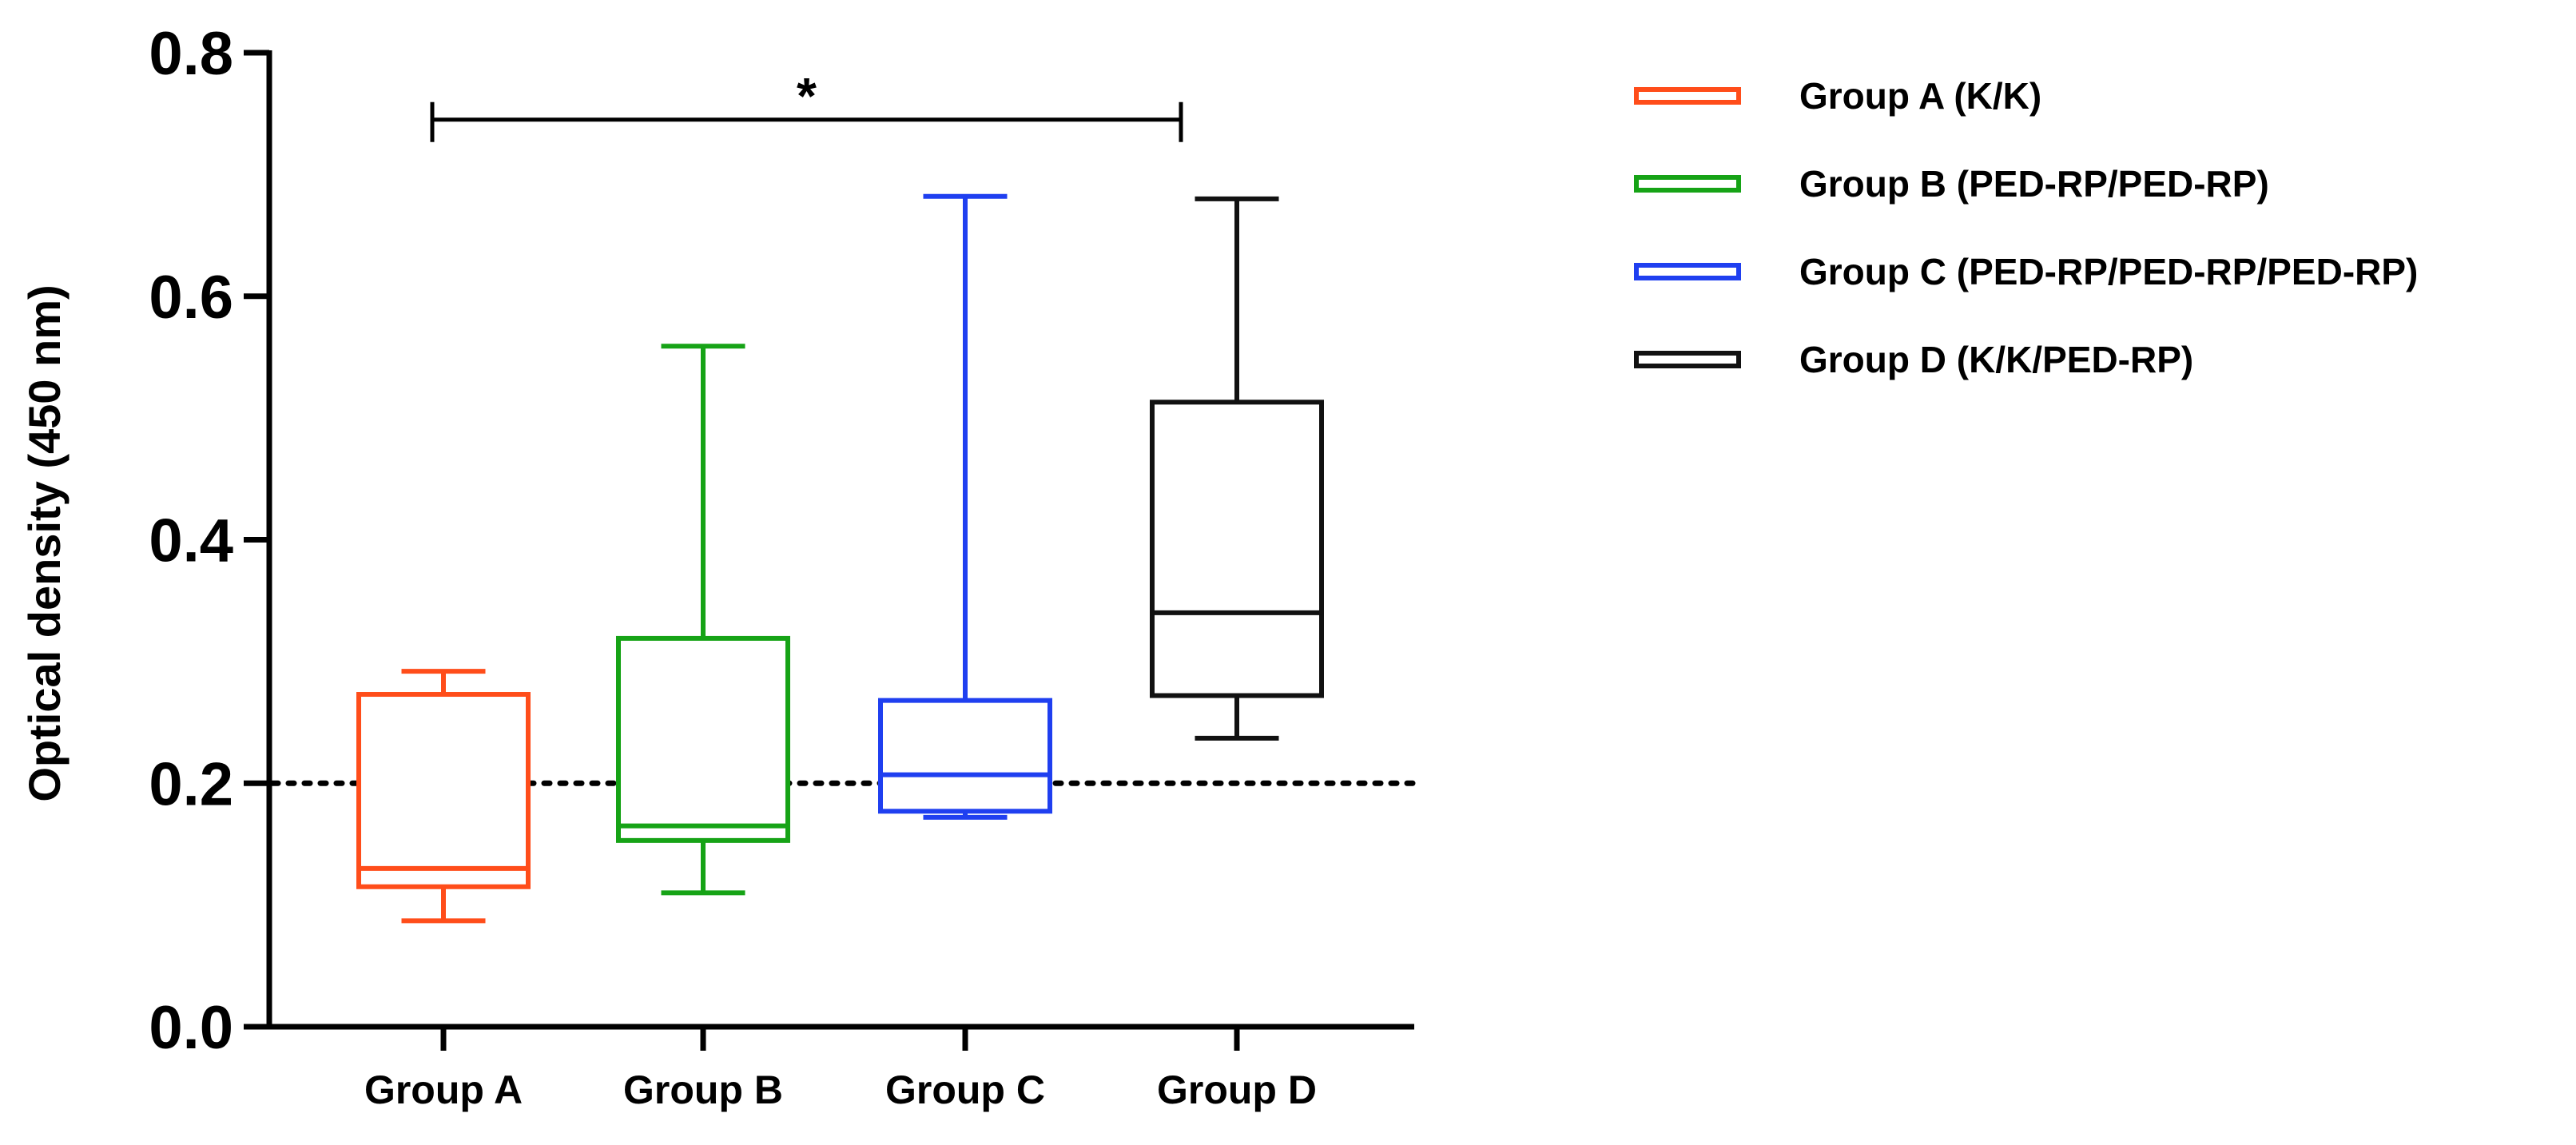 This screenshot has width=2576, height=1145. What do you see at coordinates (1237, 1089) in the screenshot?
I see `x-tick-label: Group D` at bounding box center [1237, 1089].